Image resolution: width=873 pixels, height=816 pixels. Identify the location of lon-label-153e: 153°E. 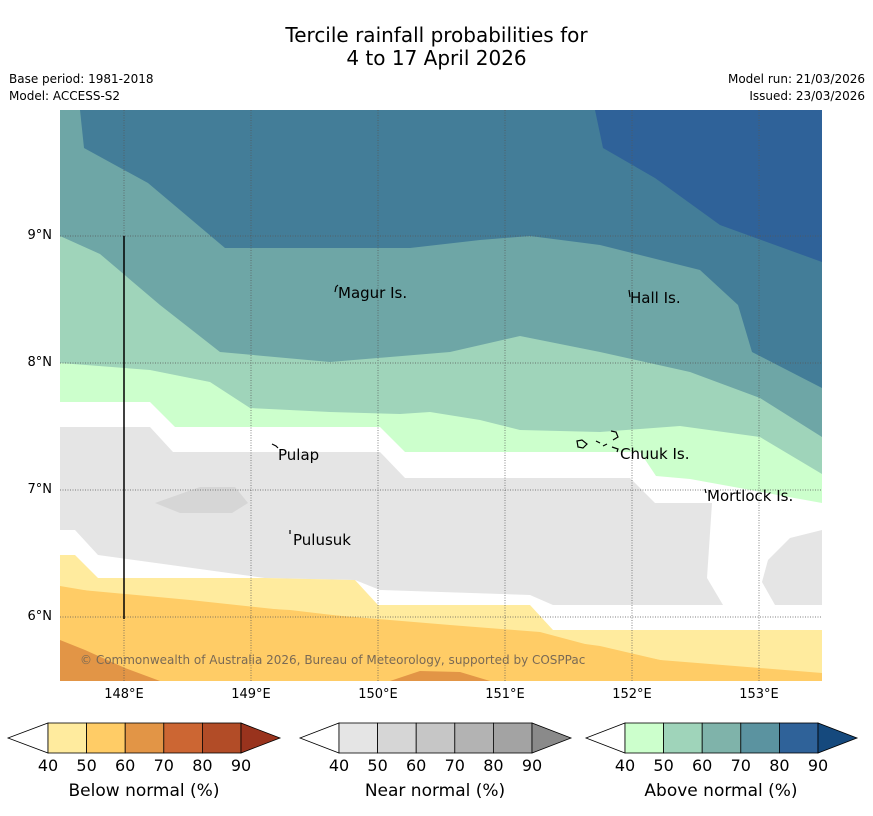
(759, 694).